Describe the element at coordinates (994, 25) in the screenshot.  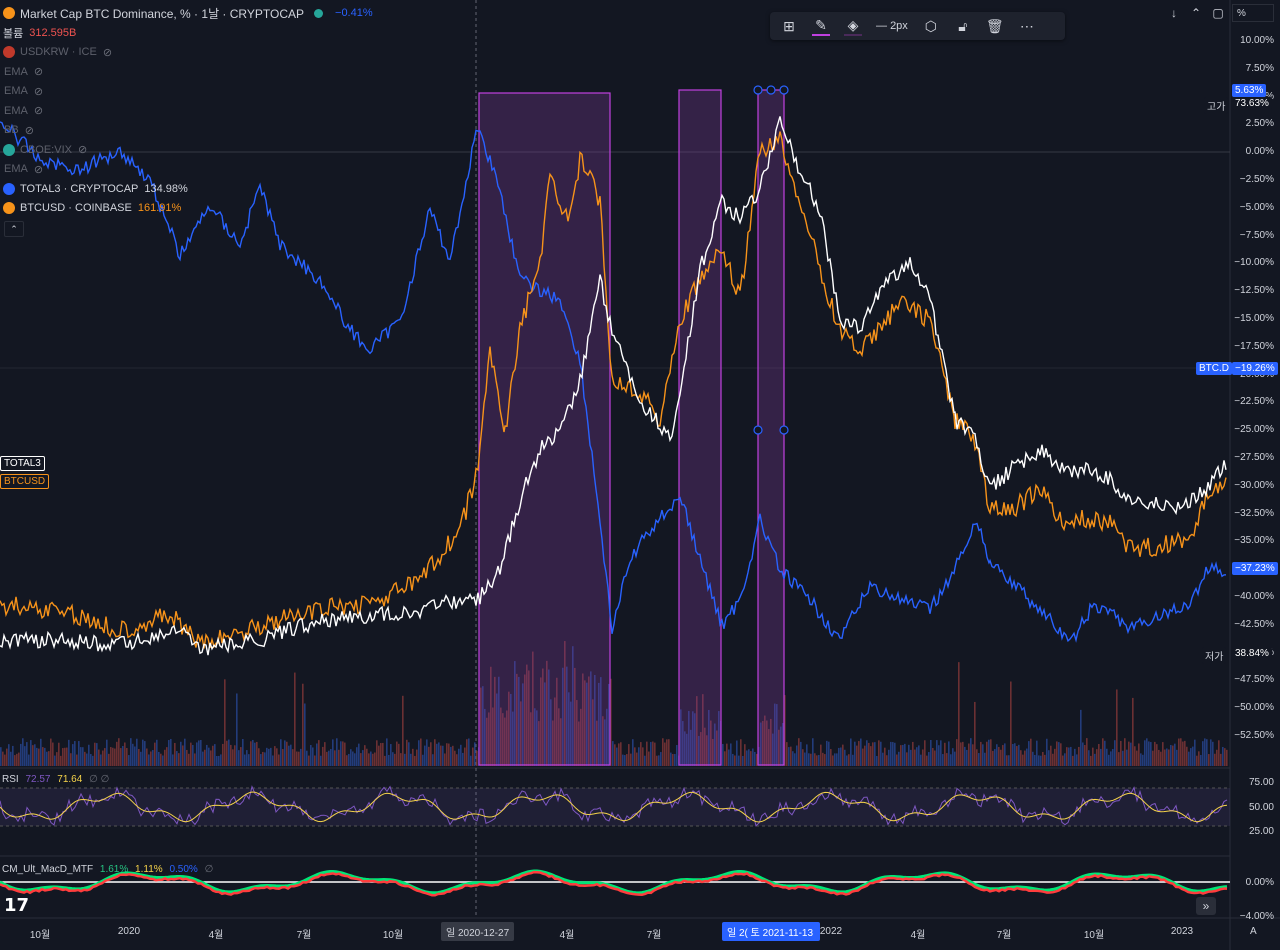
I see `delete-icon: 🗑︎` at that location.